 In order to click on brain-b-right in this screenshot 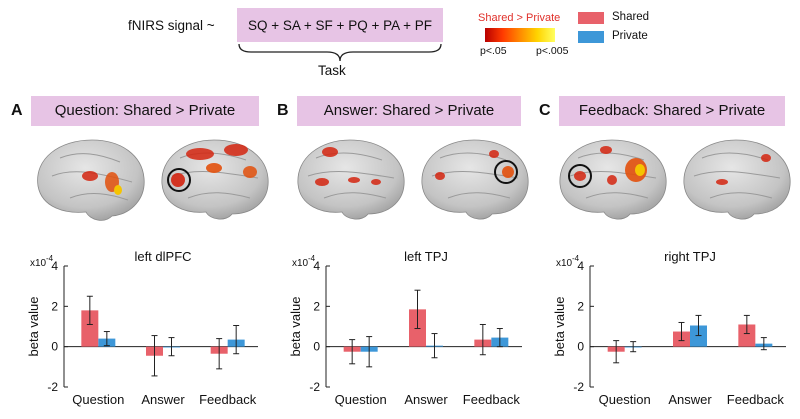, I will do `click(475, 179)`.